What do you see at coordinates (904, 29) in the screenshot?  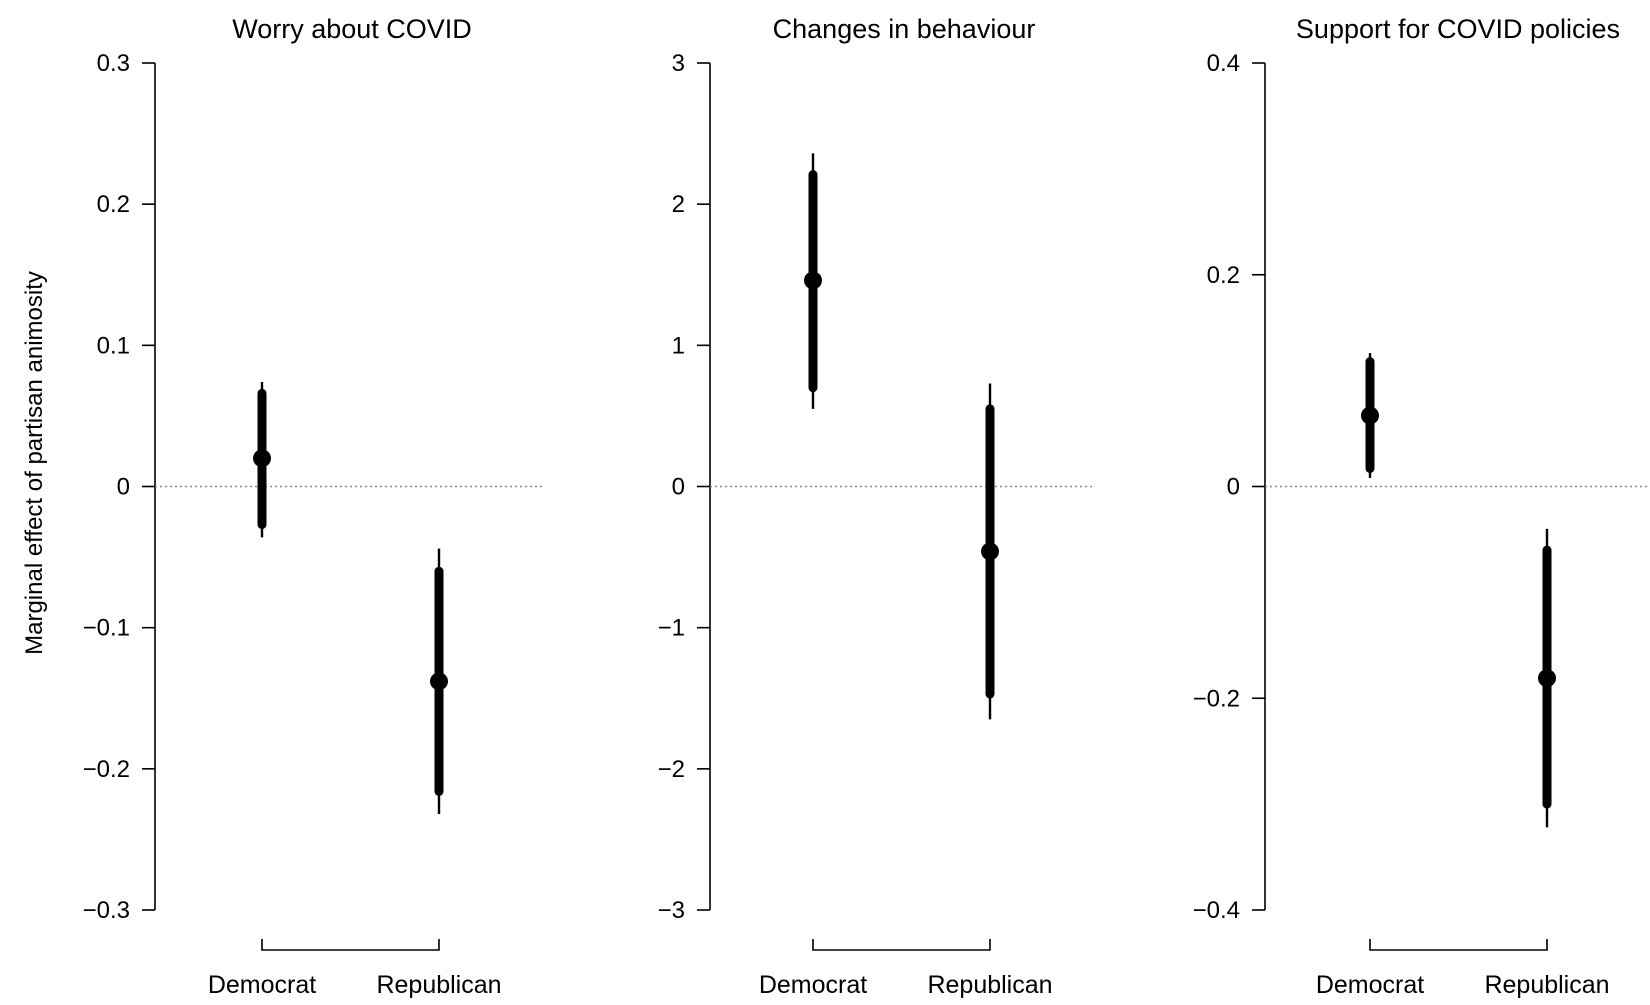 I see `panel-title: Changes in behaviour` at bounding box center [904, 29].